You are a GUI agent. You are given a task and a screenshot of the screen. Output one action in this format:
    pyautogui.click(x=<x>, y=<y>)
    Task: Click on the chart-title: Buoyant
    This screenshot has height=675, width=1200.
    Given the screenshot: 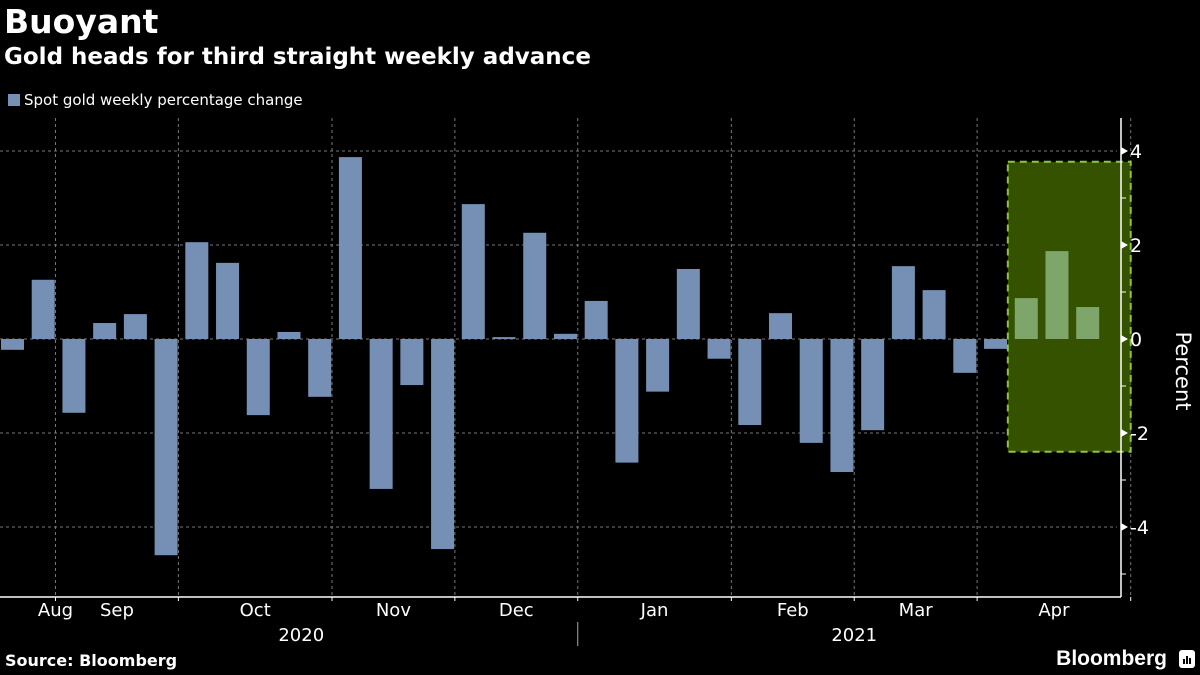 What is the action you would take?
    pyautogui.click(x=81, y=21)
    